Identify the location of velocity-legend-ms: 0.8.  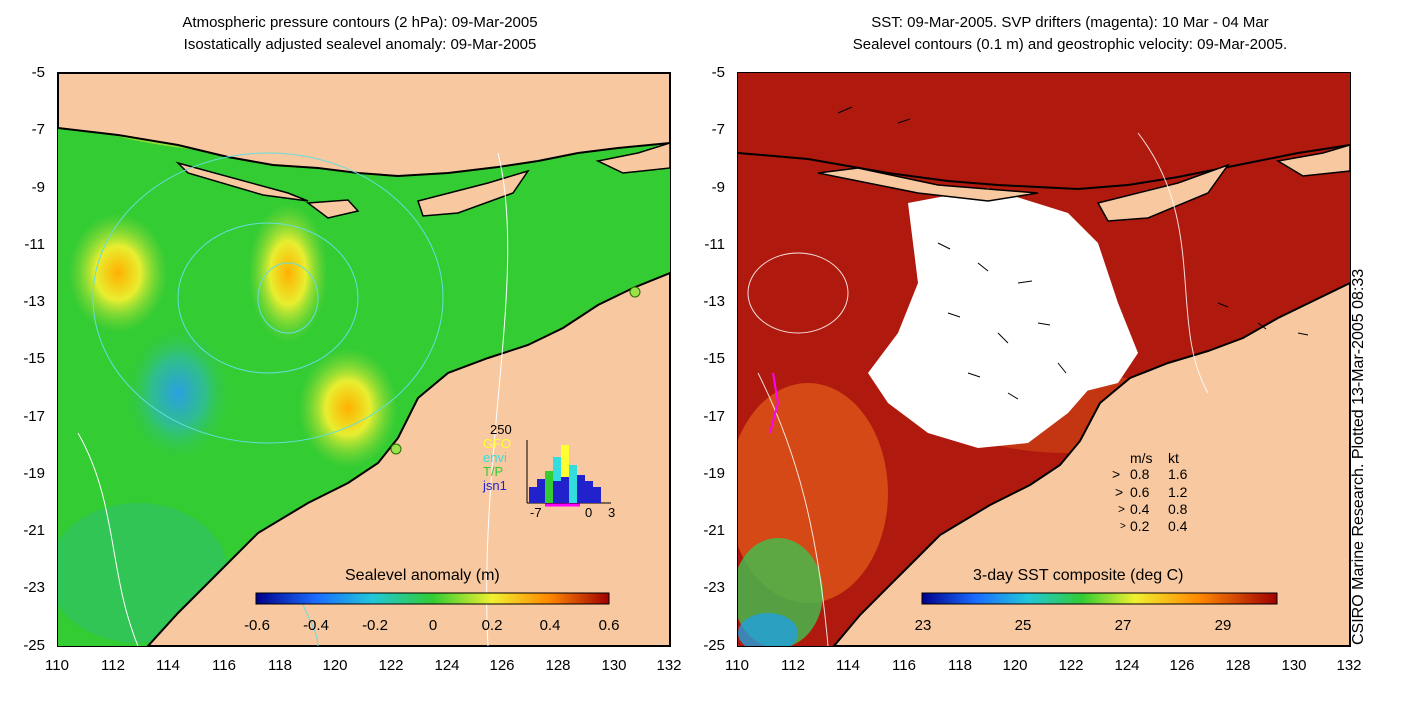
(1140, 474).